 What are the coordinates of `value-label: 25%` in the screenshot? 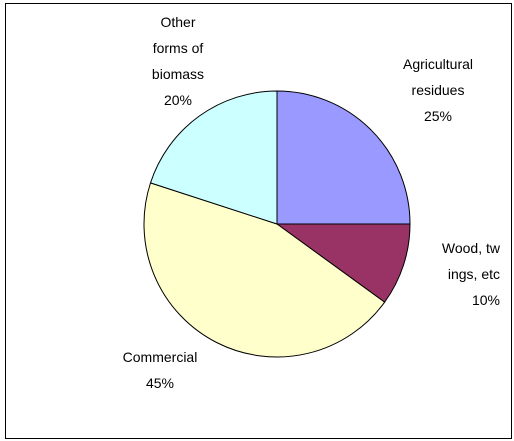 It's located at (438, 116).